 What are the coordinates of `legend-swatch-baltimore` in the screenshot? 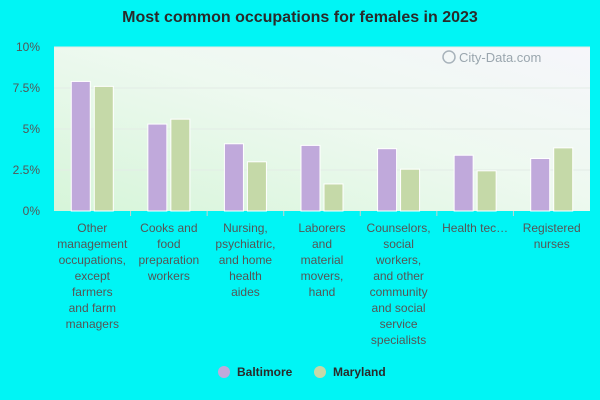 It's located at (224, 372).